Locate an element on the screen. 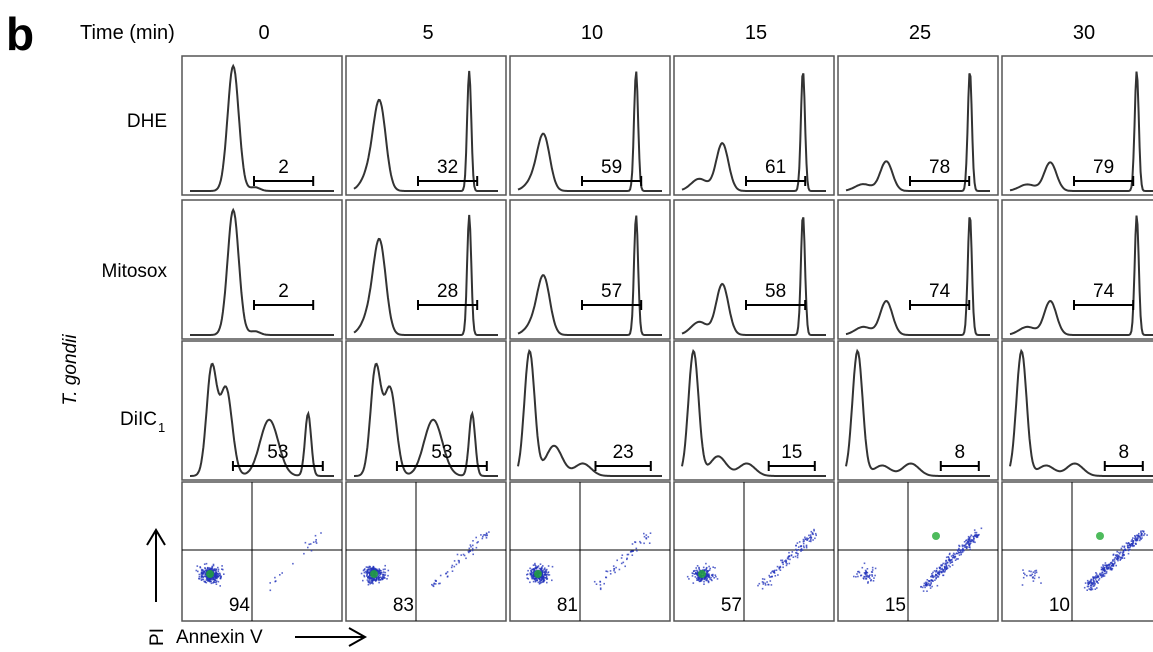 Image resolution: width=1153 pixels, height=652 pixels. histogram-panel: 8 is located at coordinates (918, 410).